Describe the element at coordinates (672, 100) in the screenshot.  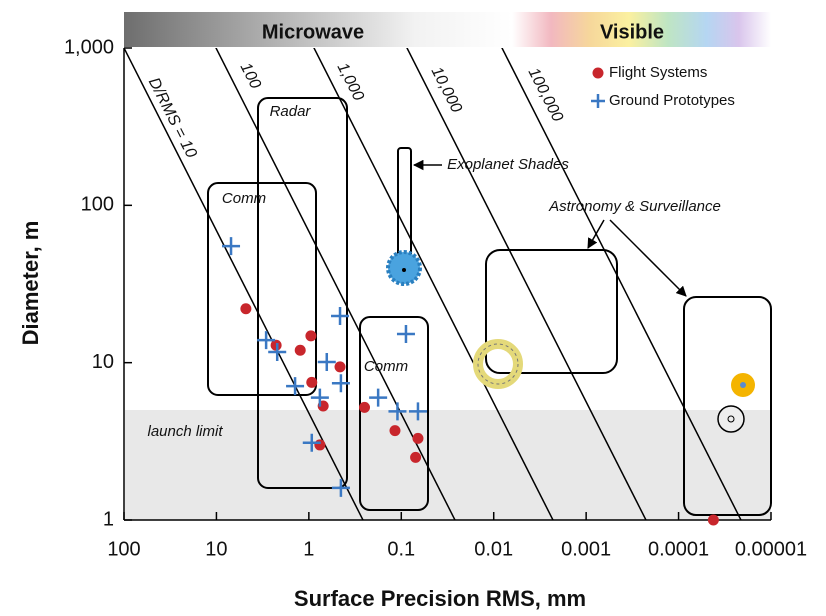
I see `legend-label: Ground Prototypes` at that location.